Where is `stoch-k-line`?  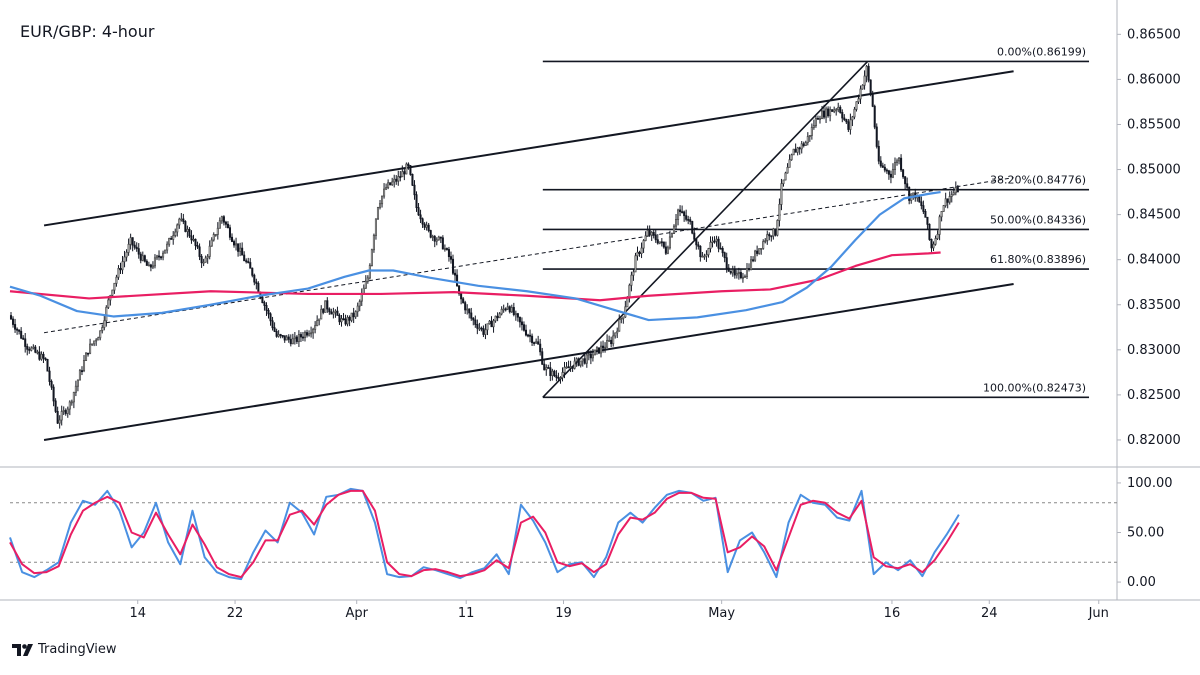
stoch-k-line is located at coordinates (484, 534).